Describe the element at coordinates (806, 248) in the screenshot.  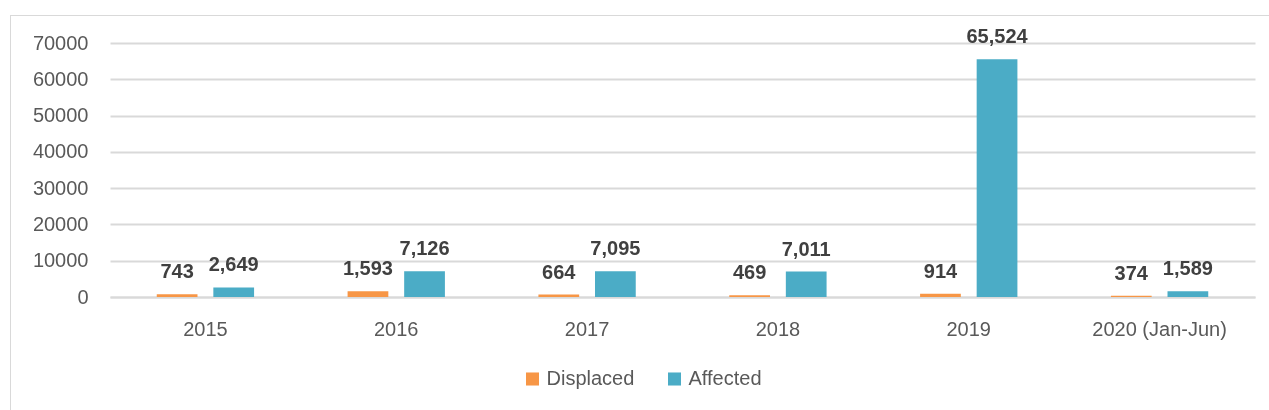
I see `data-label: 7,011` at that location.